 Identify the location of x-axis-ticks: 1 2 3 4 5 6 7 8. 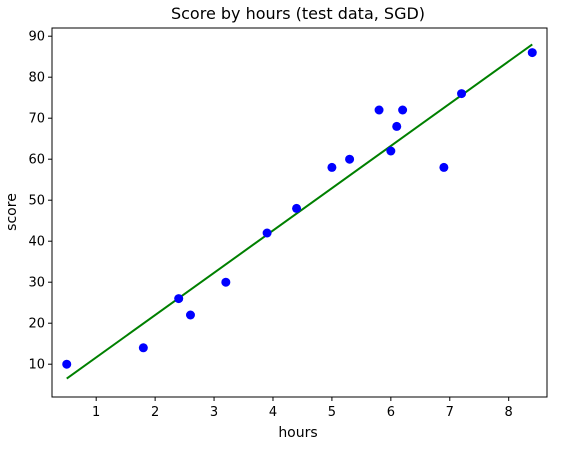
(302, 408).